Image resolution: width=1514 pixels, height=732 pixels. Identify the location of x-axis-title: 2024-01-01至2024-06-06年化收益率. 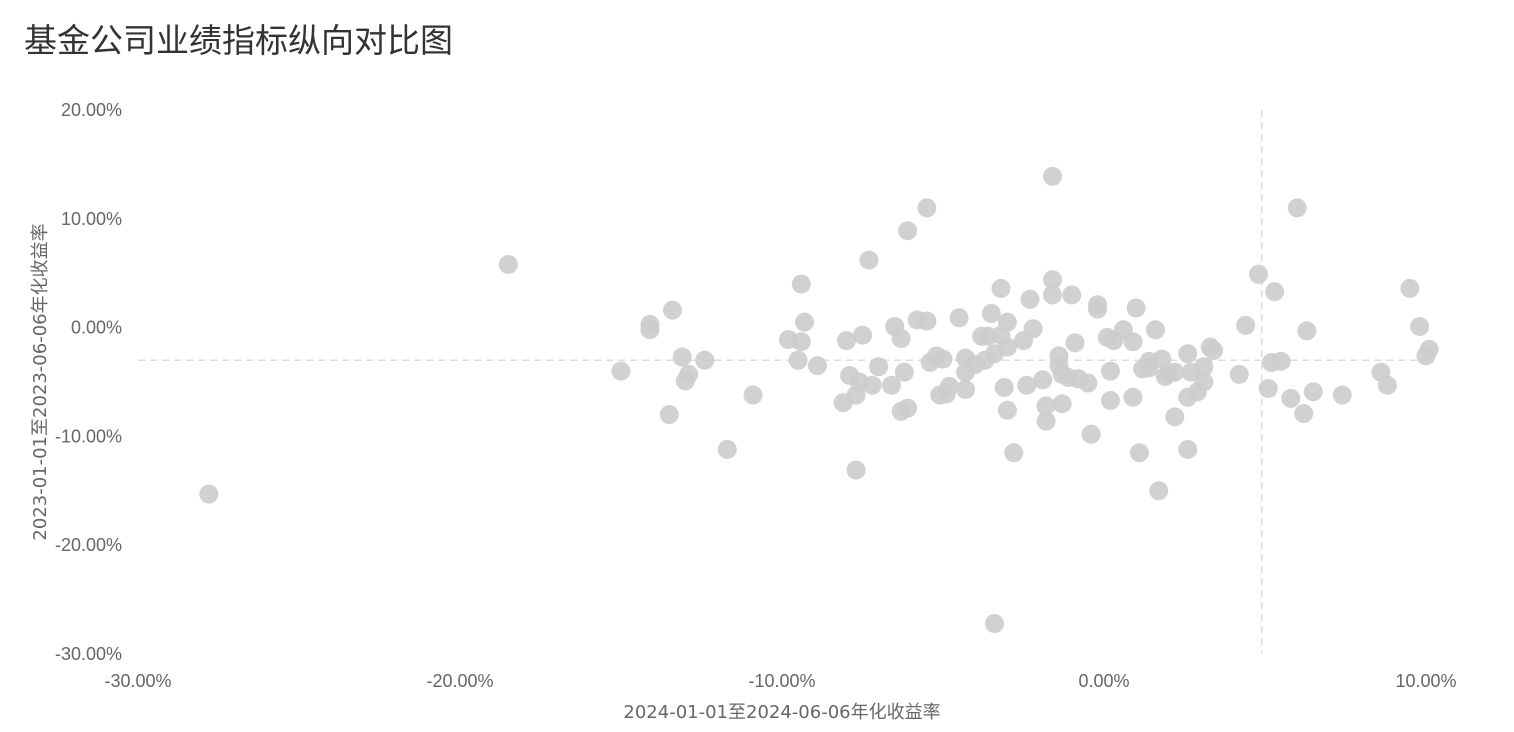
(781, 712).